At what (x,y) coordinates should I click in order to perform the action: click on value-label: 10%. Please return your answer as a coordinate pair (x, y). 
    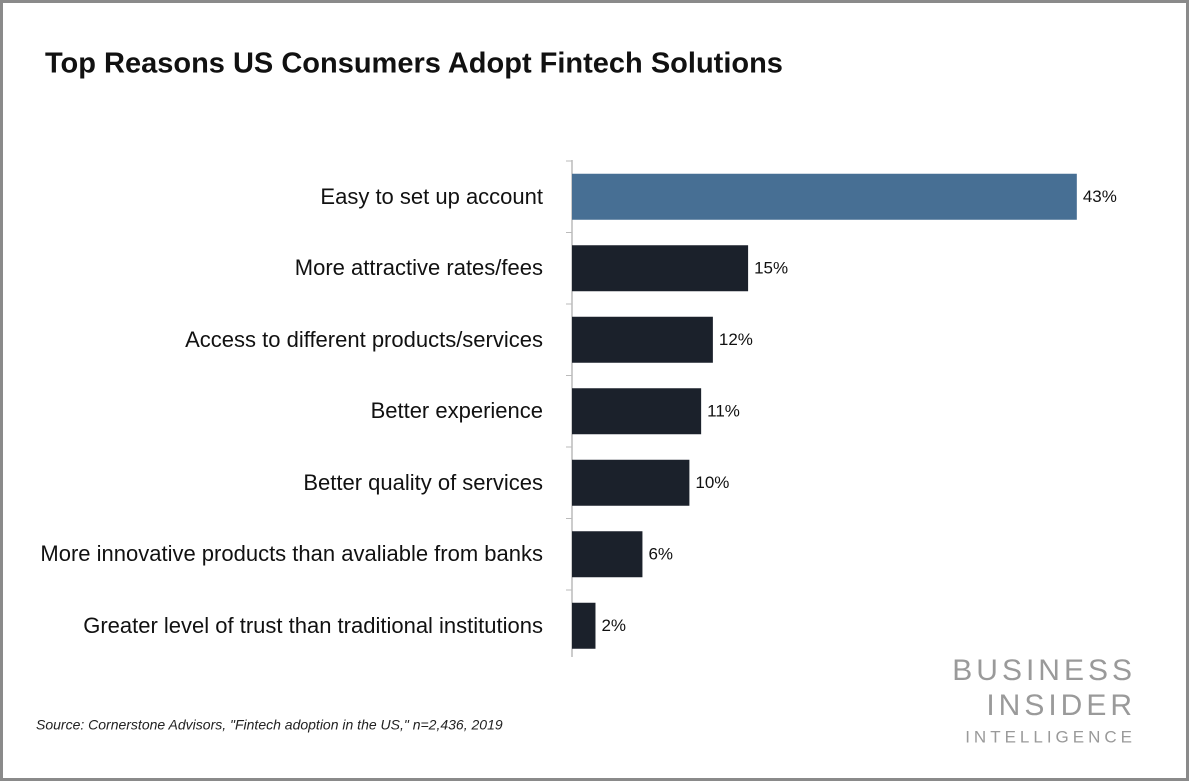
    Looking at the image, I should click on (712, 482).